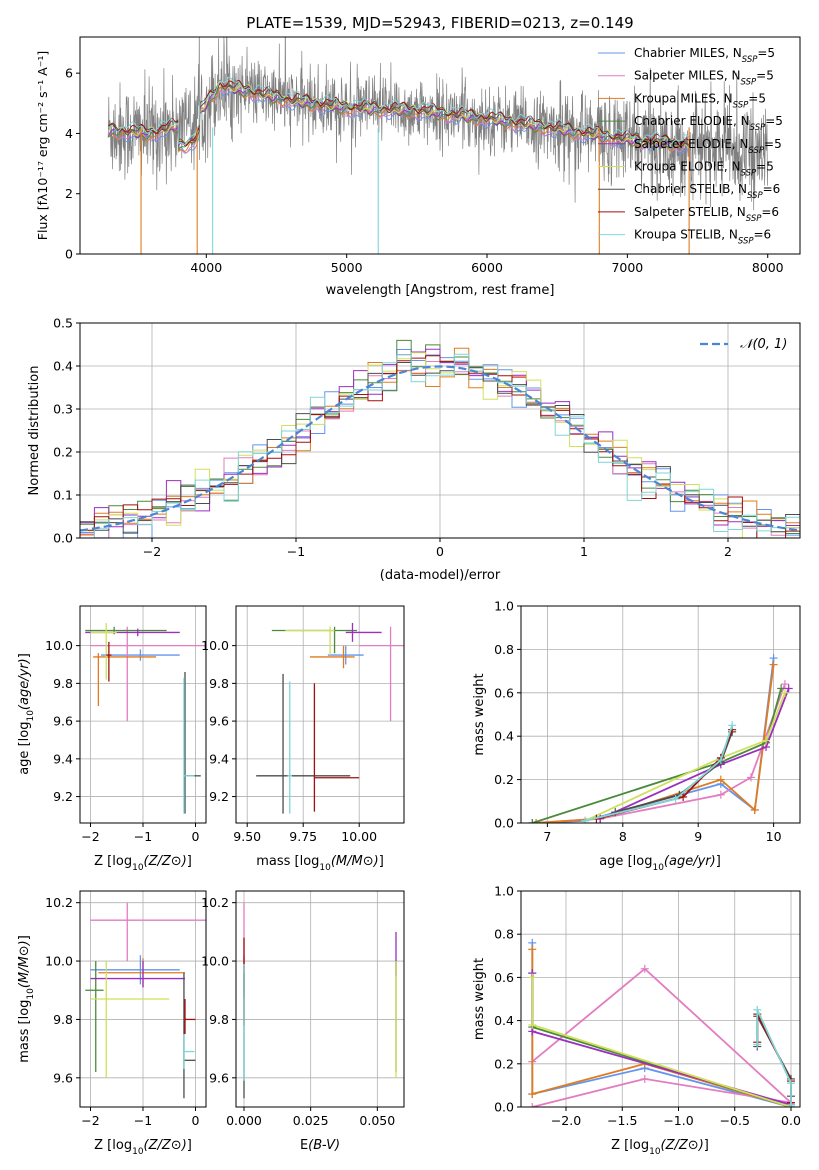 The image size is (819, 1170). Describe the element at coordinates (206, 267) in the screenshot. I see `x-tick-label: 4000` at that location.